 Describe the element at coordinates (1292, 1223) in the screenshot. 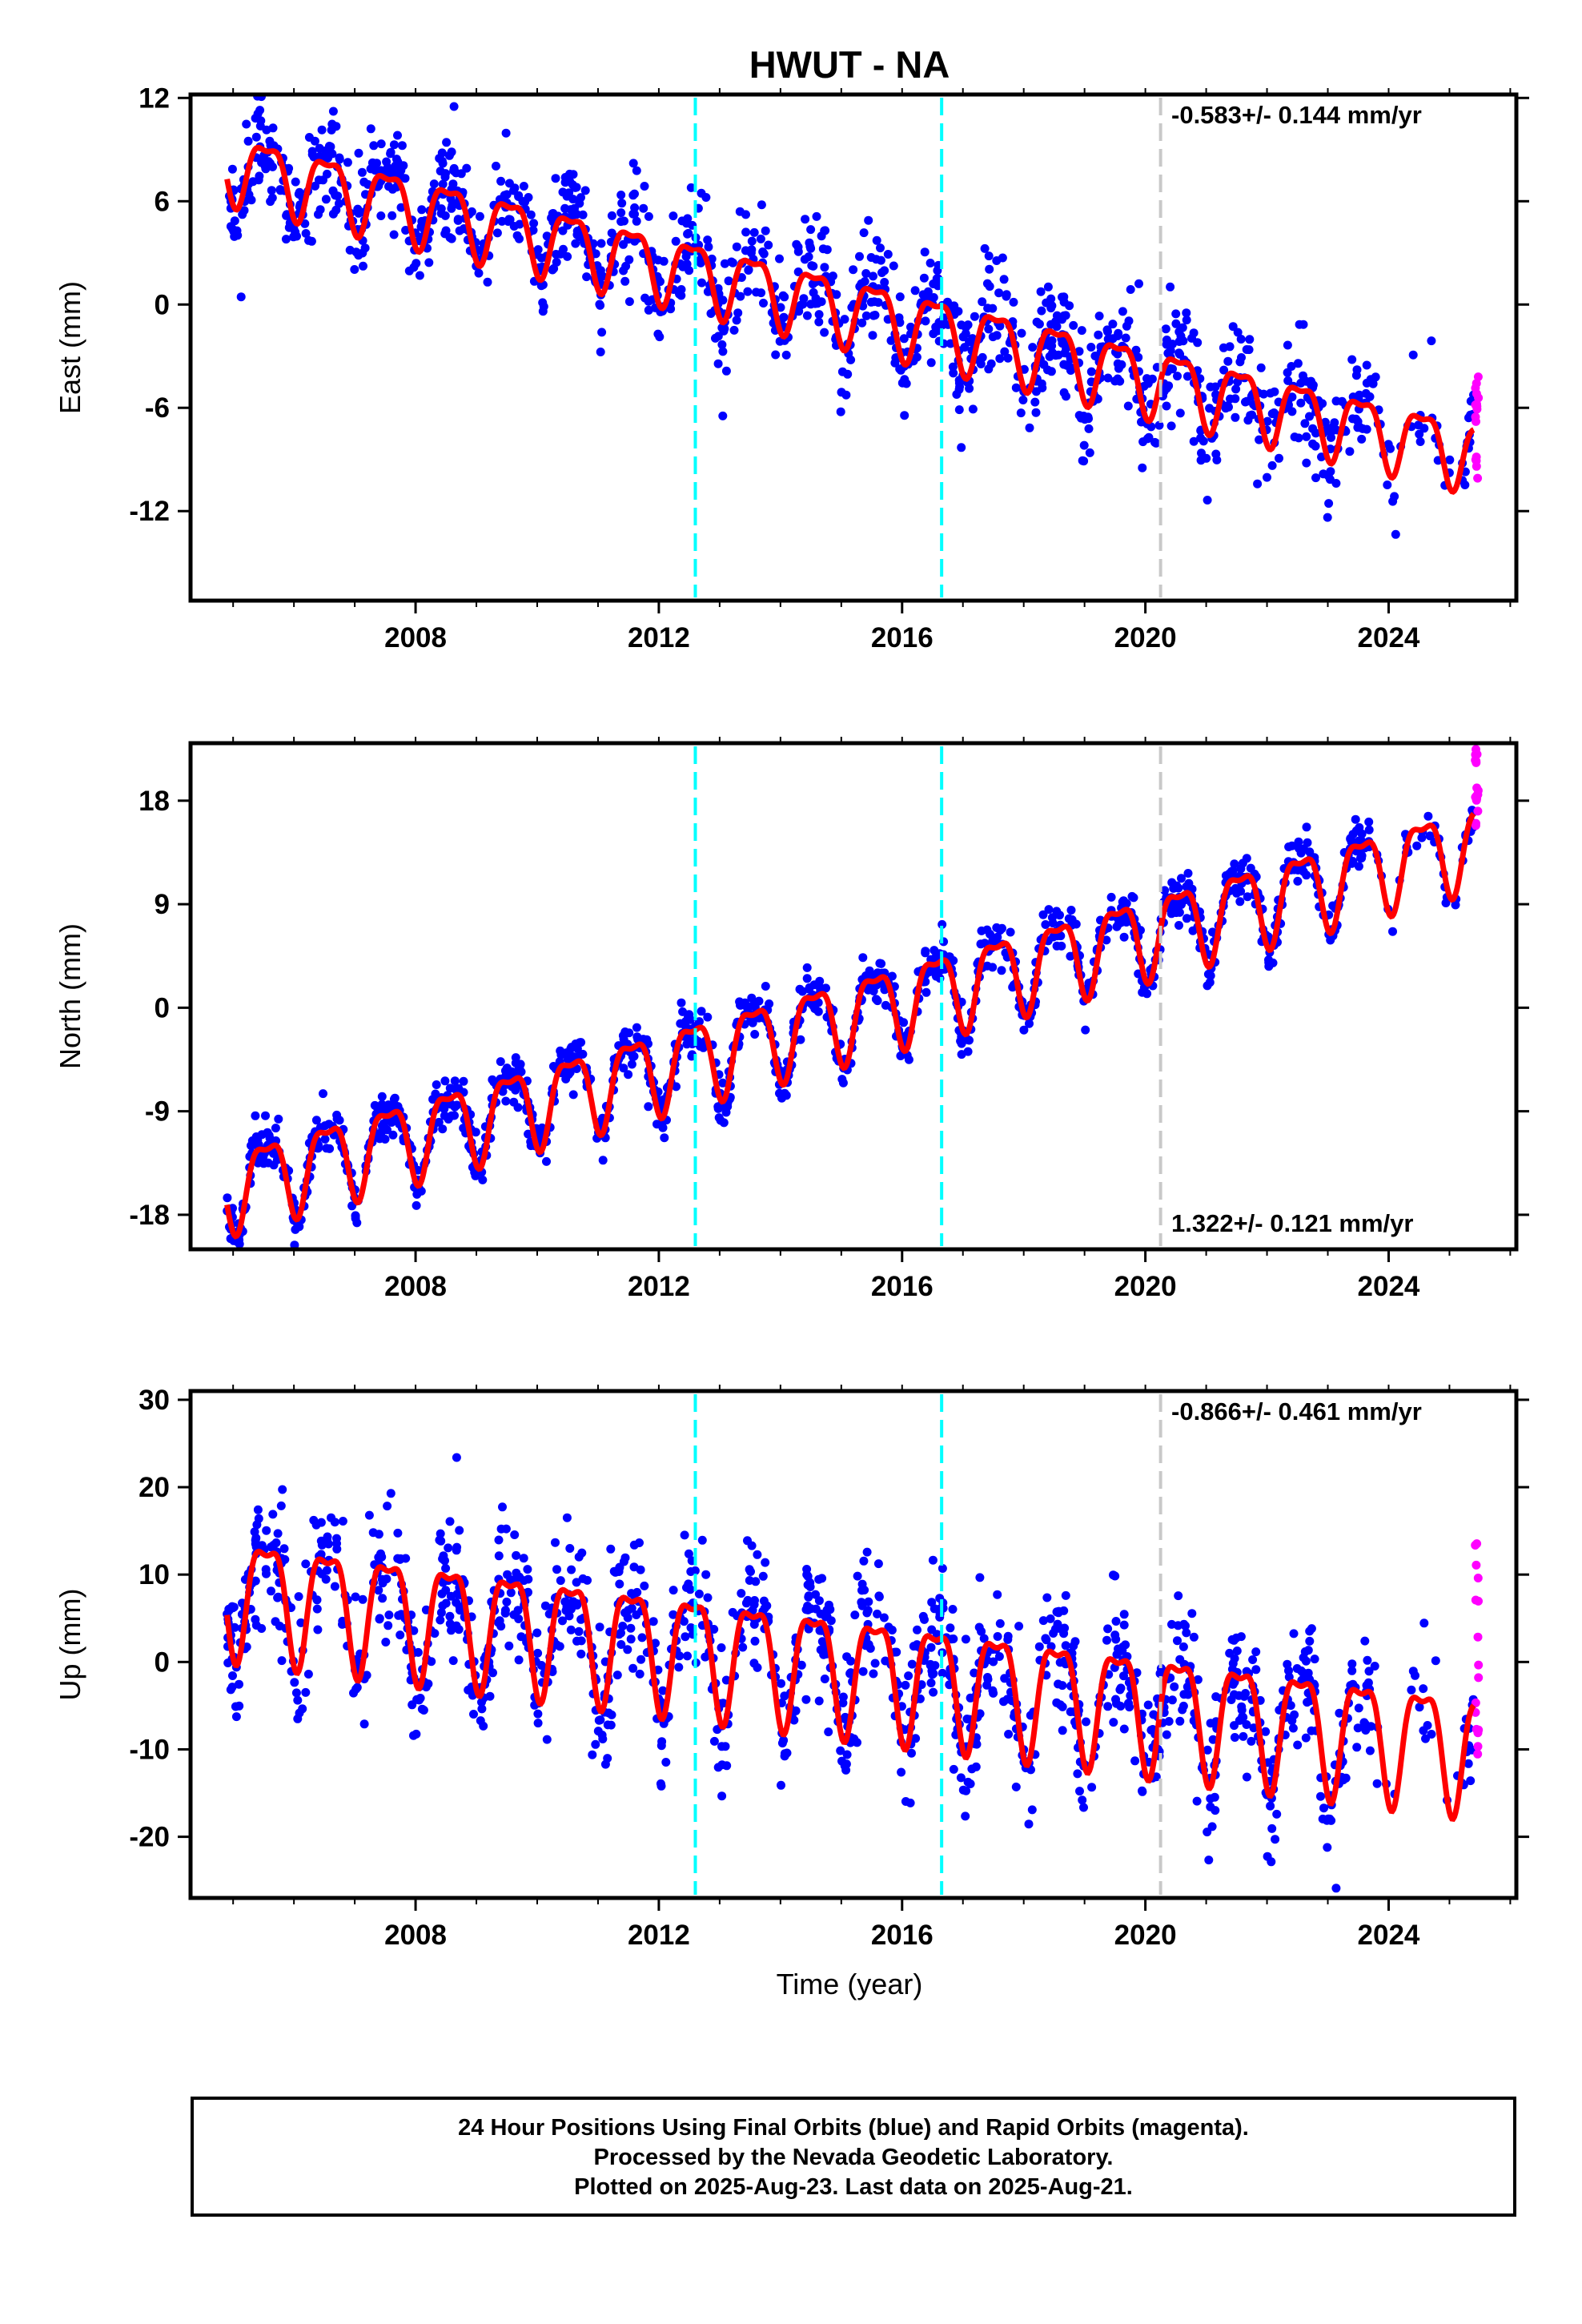

I see `rate-annotation: 1.322+/- 0.121 mm/yr` at that location.